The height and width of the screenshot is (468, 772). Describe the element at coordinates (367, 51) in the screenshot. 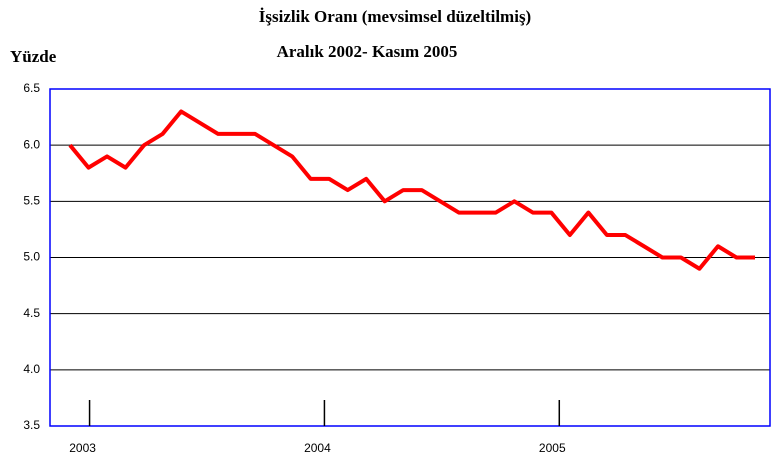

I see `chart-subtitle: Aralık 2002- Kasım 2005` at that location.